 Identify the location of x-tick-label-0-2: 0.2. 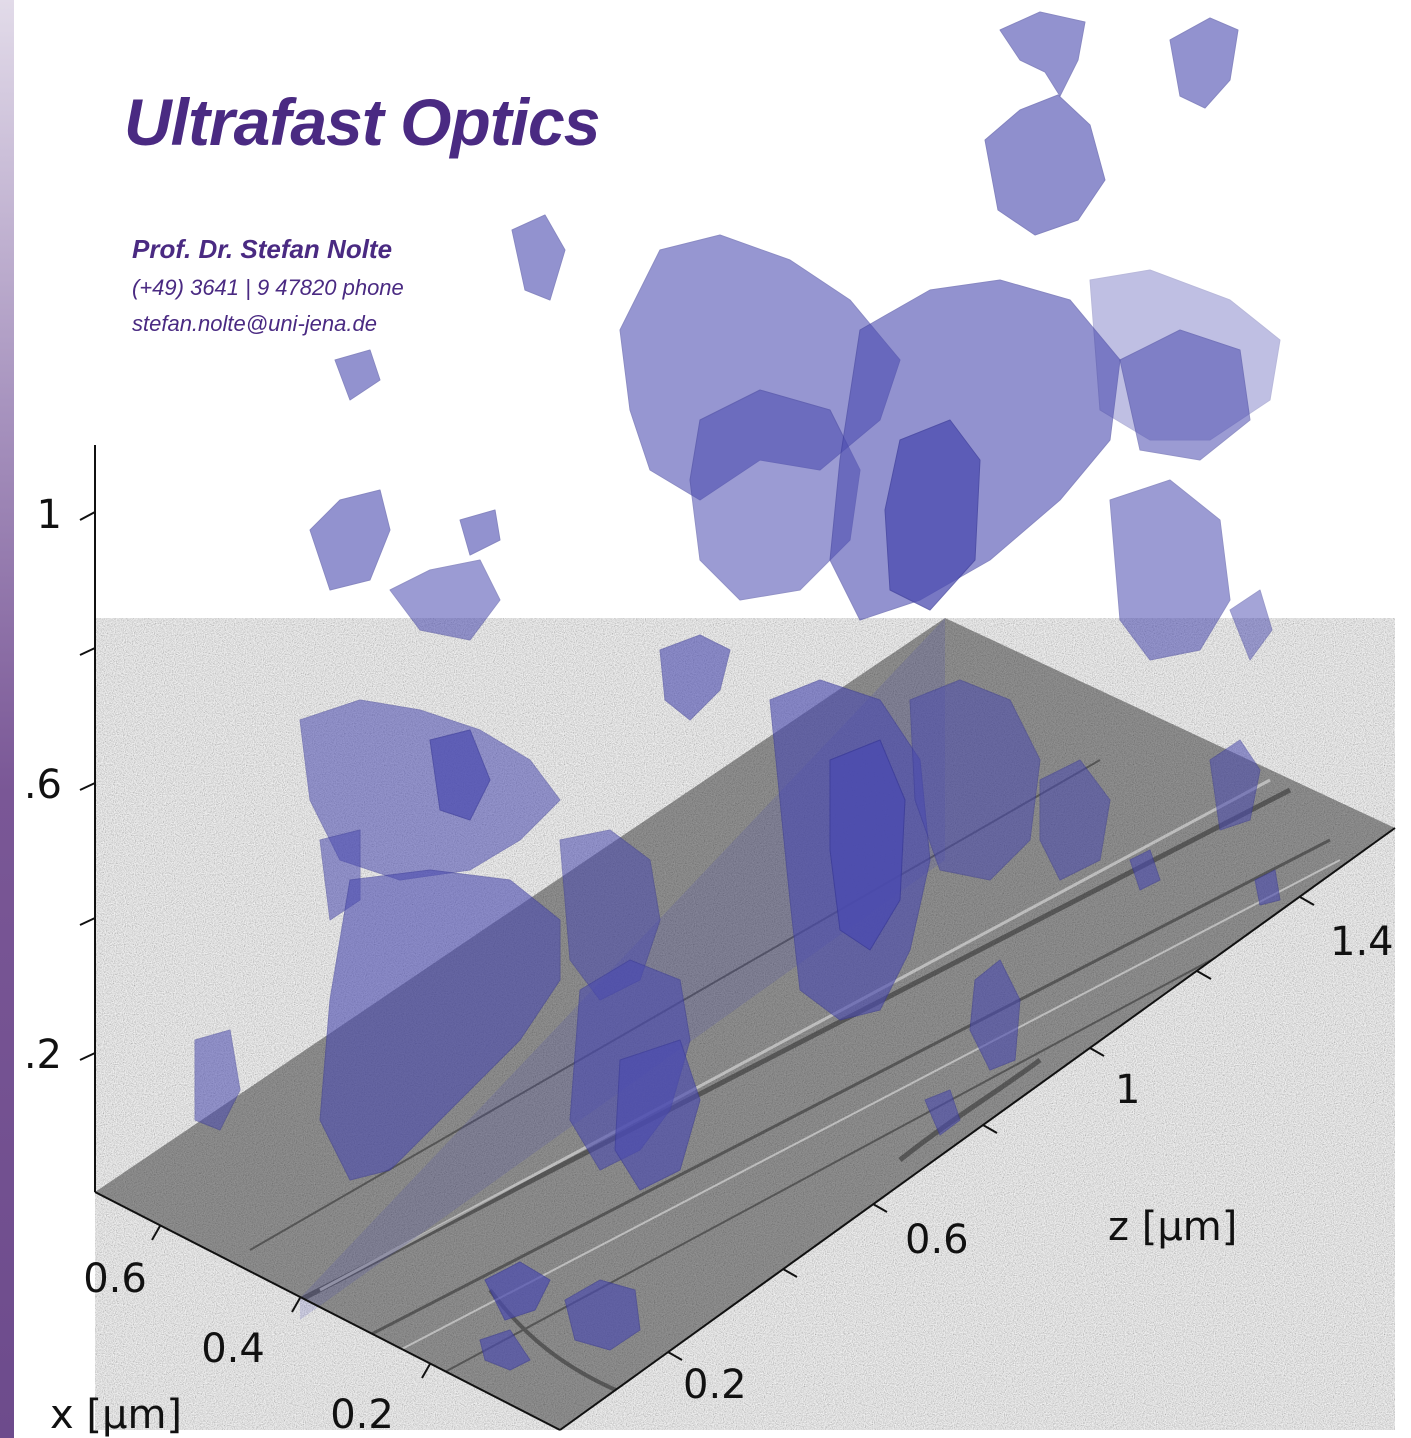
(362, 1415).